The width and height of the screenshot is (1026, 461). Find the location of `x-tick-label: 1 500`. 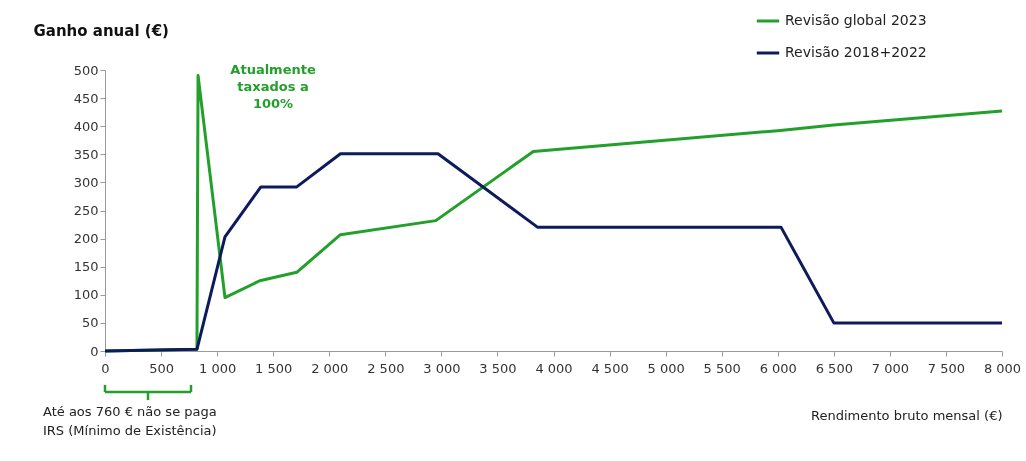

x-tick-label: 1 500 is located at coordinates (274, 368).